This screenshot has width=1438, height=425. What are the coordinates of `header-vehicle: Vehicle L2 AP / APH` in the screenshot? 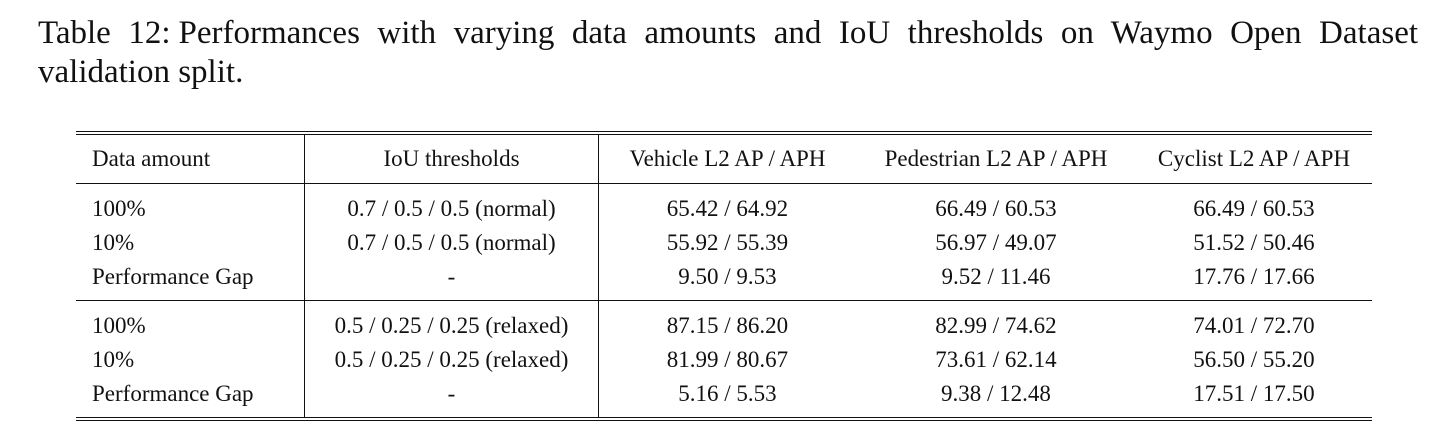 It's located at (727, 158).